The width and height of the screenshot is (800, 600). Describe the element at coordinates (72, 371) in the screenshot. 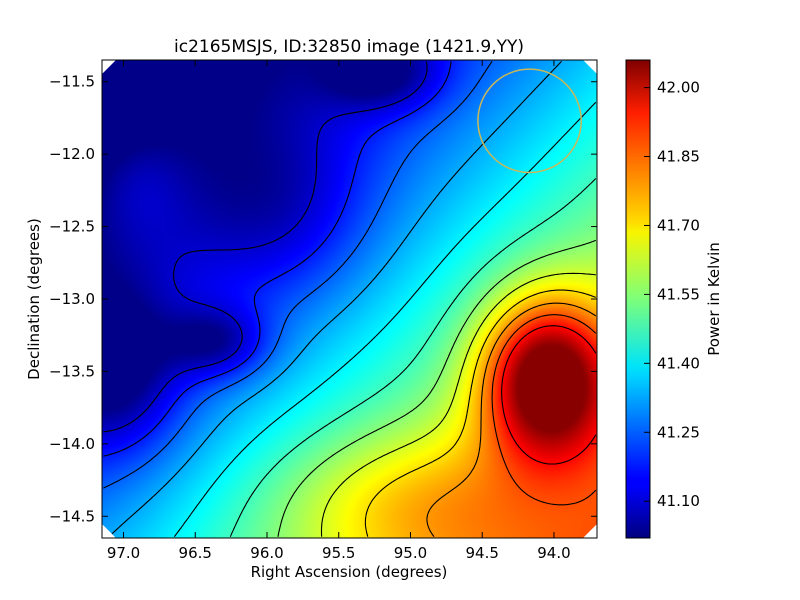

I see `y-tick-label: −13.5` at that location.